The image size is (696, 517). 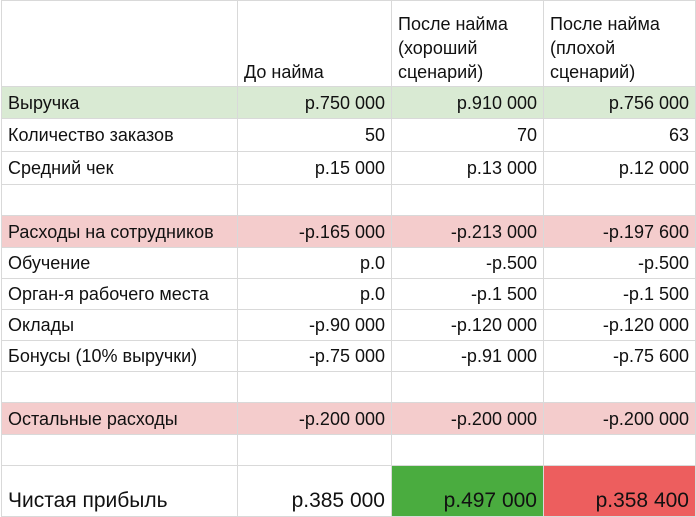 I want to click on row-revenue: Выручка р.750 000 р.910 000 р.756 000, so click(x=348, y=102).